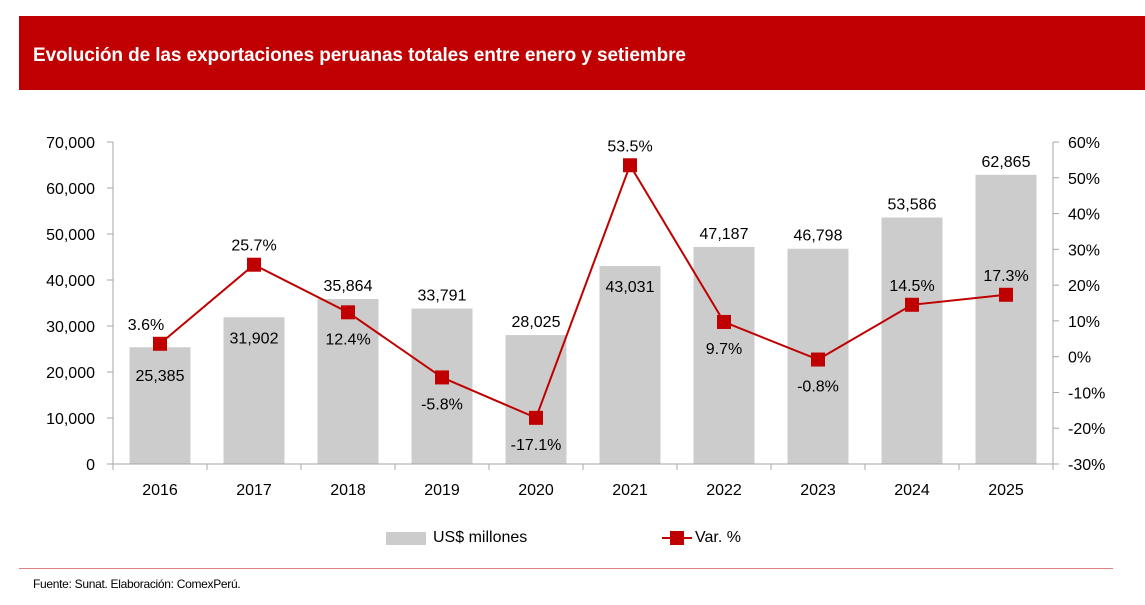 The height and width of the screenshot is (605, 1145). I want to click on legend-label-line: Var. %, so click(718, 537).